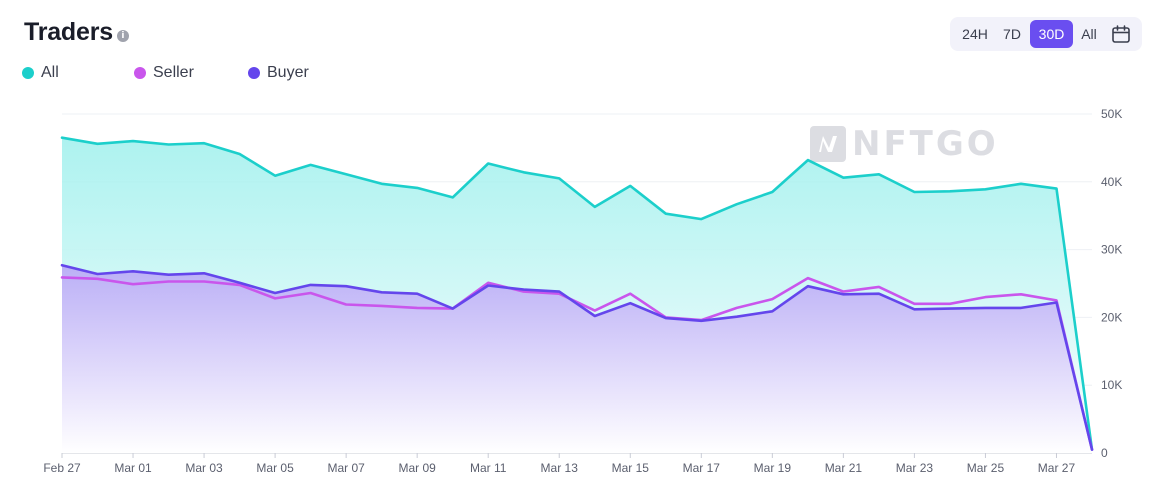  I want to click on y-tick-label: 10K, so click(1111, 385).